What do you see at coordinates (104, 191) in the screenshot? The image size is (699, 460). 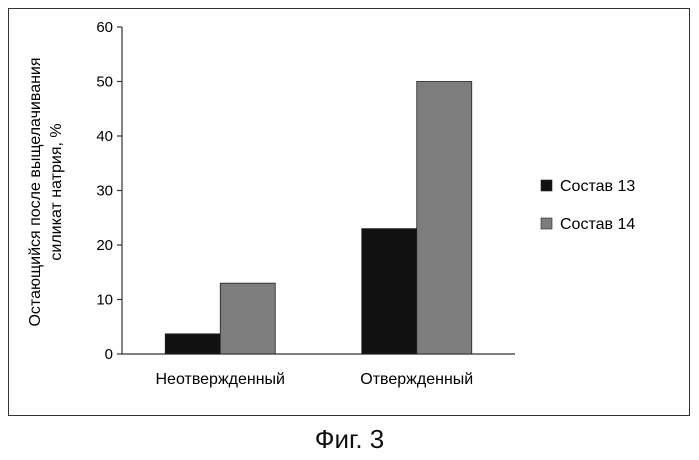 I see `y-tick-label: 30` at bounding box center [104, 191].